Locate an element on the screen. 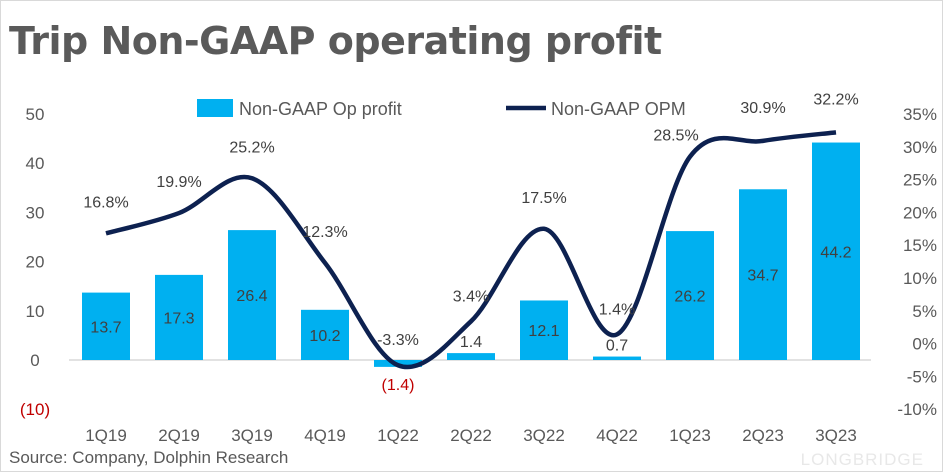  bar-label: 17.3 is located at coordinates (178, 318).